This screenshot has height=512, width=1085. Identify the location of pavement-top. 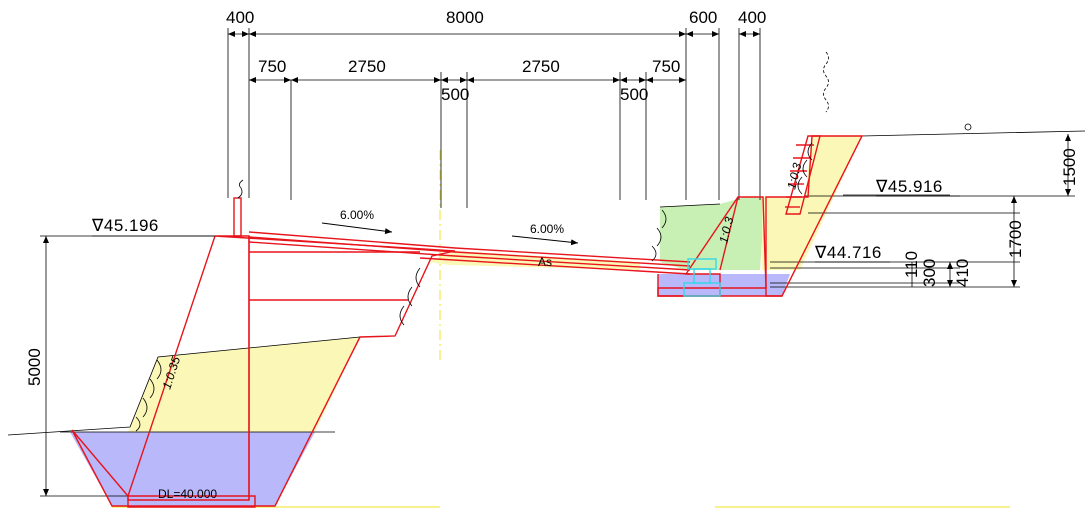
(469, 247).